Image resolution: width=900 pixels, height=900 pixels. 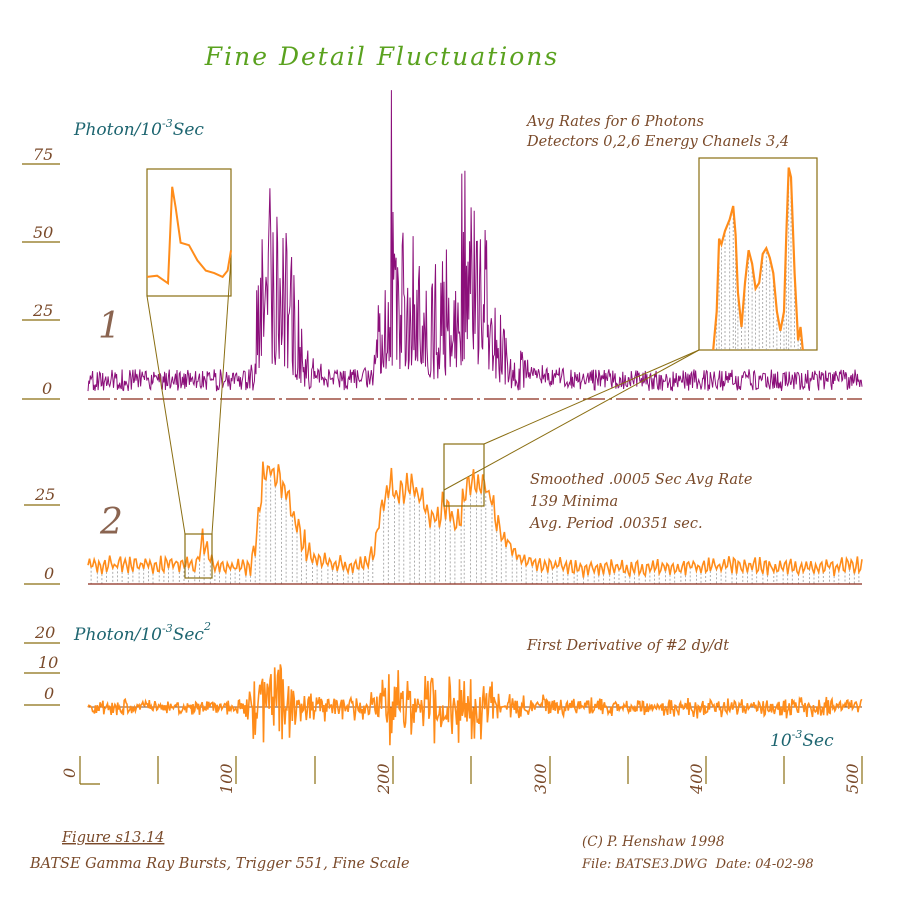 What do you see at coordinates (475, 529) in the screenshot?
I see `panel2-minima-lines` at bounding box center [475, 529].